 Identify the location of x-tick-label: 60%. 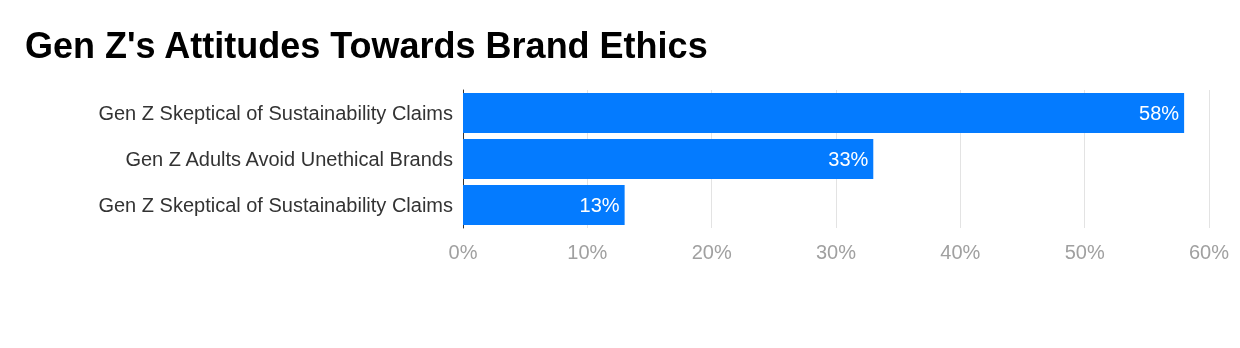
(1209, 252).